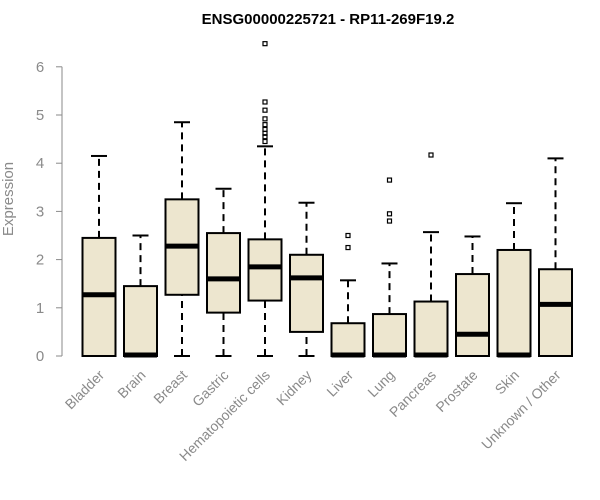 The width and height of the screenshot is (600, 500). Describe the element at coordinates (40, 163) in the screenshot. I see `y-tick-label: 4` at that location.